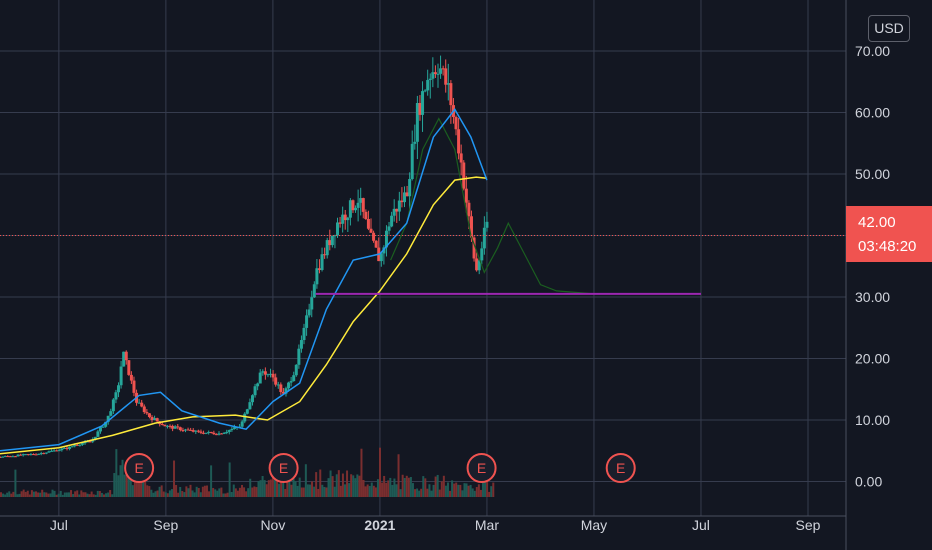 The height and width of the screenshot is (550, 932). I want to click on price-axis-label: 60.00, so click(872, 113).